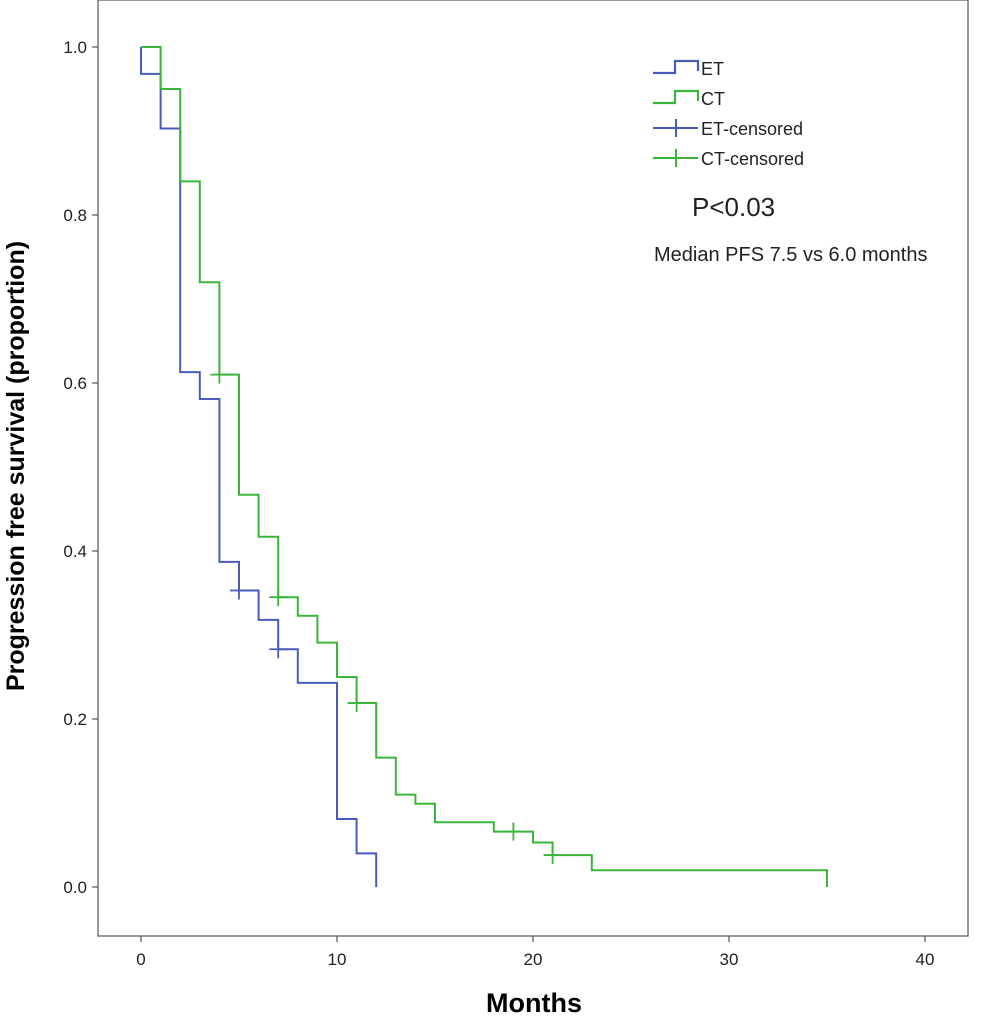 The image size is (998, 1026). Describe the element at coordinates (80, 467) in the screenshot. I see `y-axis: 0.0 0.2 0.4 0.6 0.8 1.0` at that location.